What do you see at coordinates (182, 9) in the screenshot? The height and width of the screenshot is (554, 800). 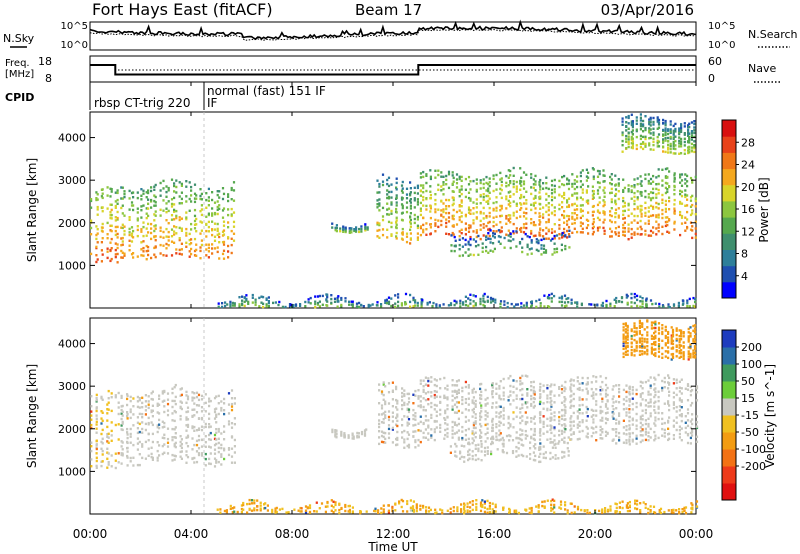 I see `plot-title: Fort Hays East (fitACF)` at bounding box center [182, 9].